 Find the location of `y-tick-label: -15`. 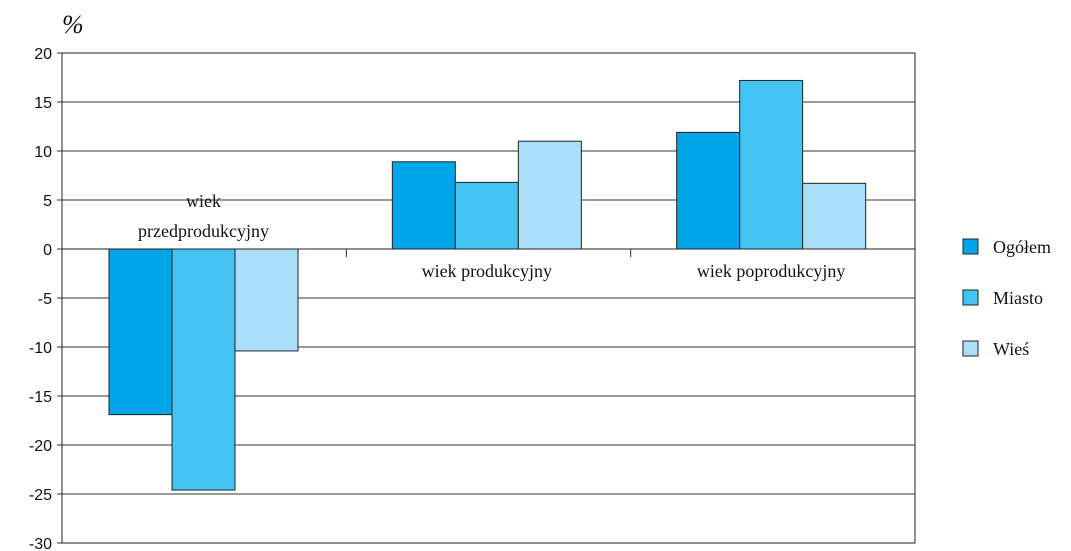

y-tick-label: -15 is located at coordinates (40, 397).